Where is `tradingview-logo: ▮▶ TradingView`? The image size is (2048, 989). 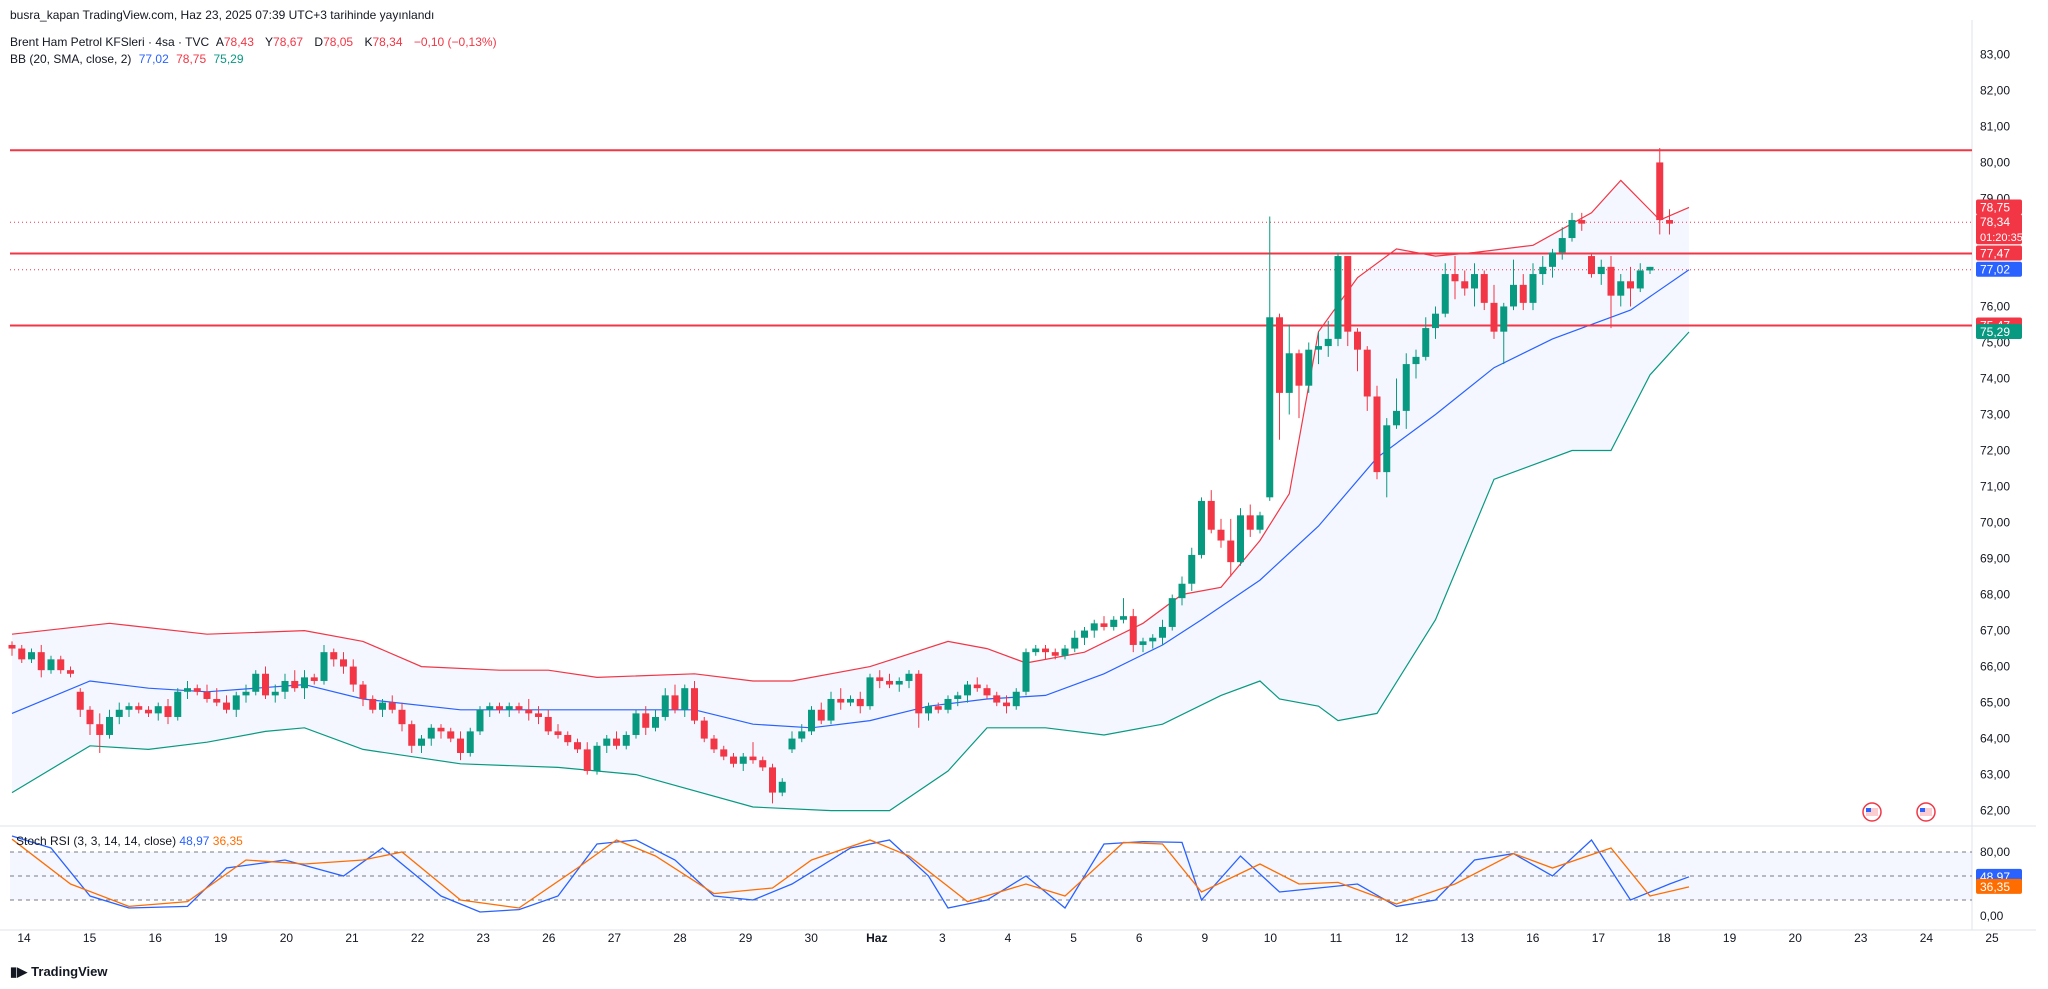
tradingview-logo: ▮▶ TradingView is located at coordinates (59, 972).